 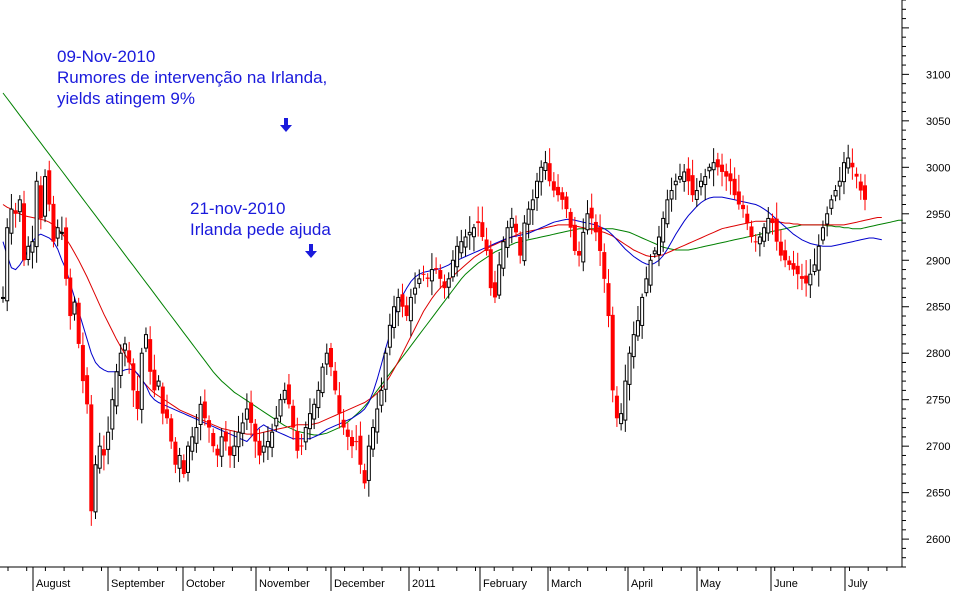 I want to click on x-tick-label: February, so click(x=505, y=584).